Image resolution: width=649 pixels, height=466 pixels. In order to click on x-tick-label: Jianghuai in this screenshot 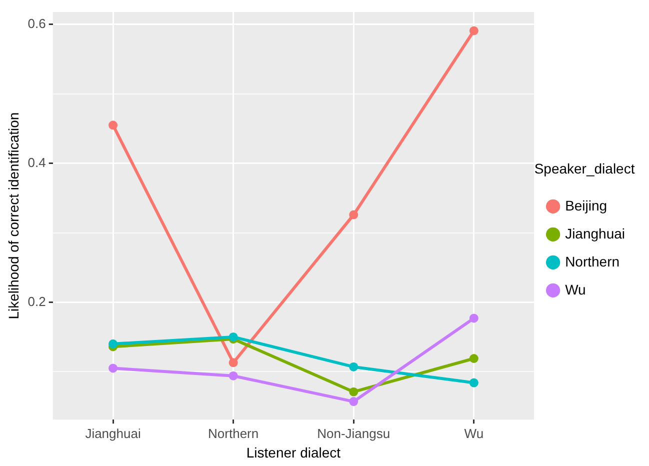, I will do `click(113, 433)`.